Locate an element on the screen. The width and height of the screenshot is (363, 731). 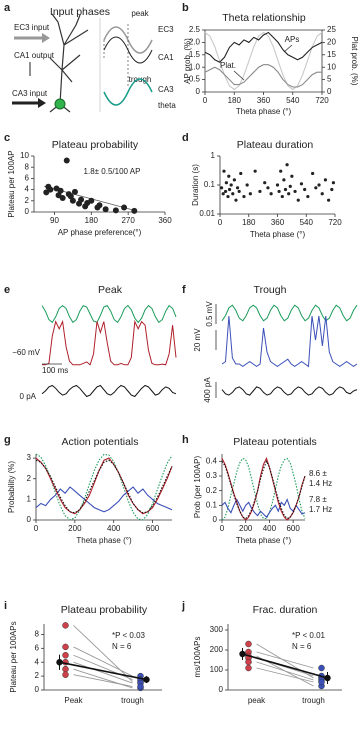
annotation: 20 mV is located at coordinates (197, 340).